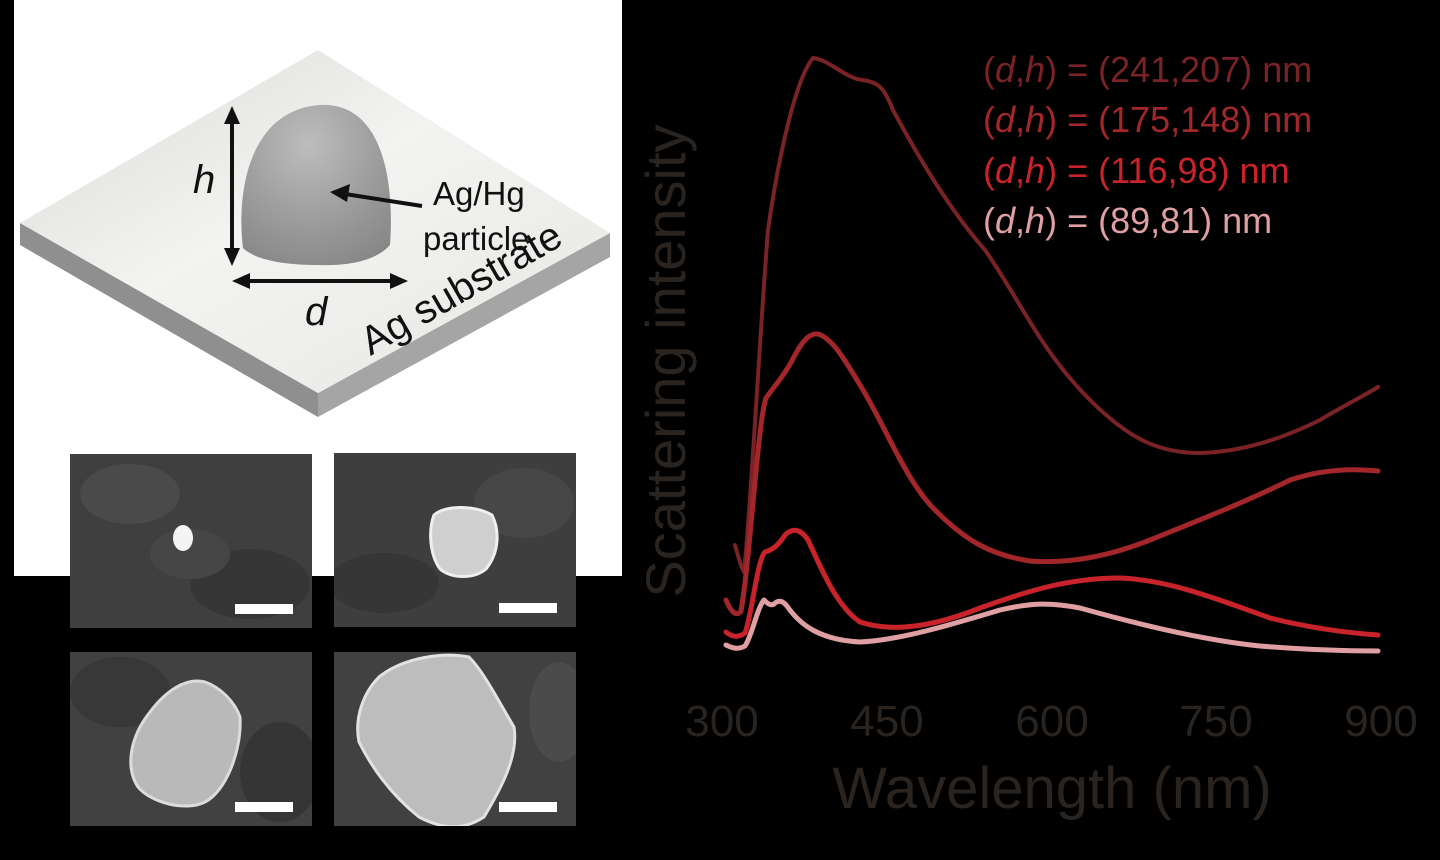 The image size is (1440, 860). Describe the element at coordinates (1136, 170) in the screenshot. I see `legend-item-116-98: (d,h) = (116,98) nm` at that location.